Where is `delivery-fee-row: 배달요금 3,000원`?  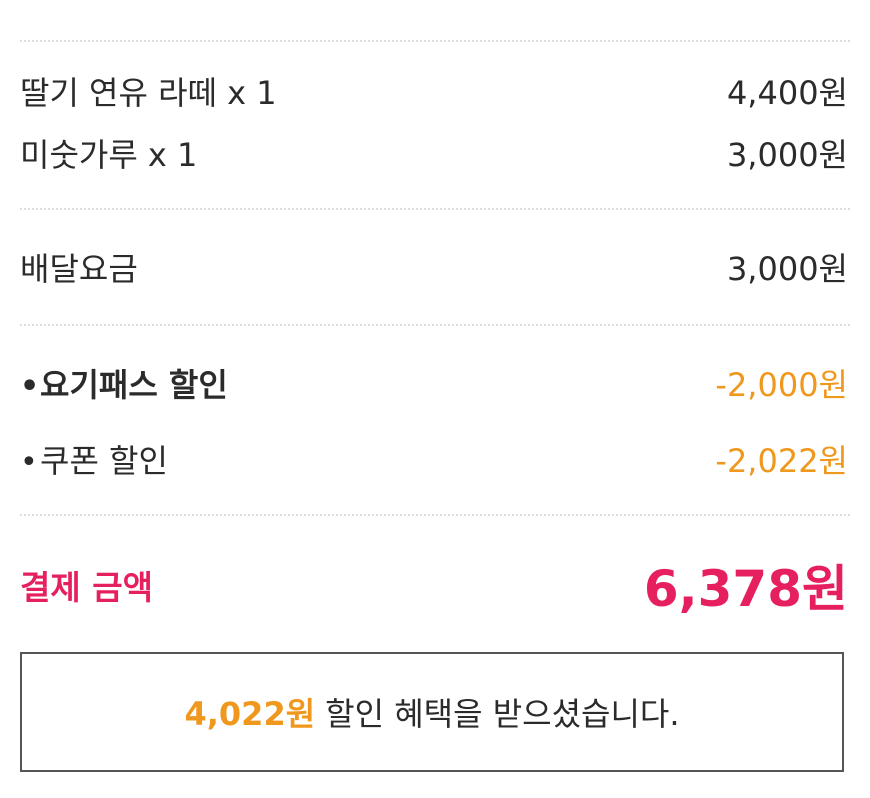 delivery-fee-row: 배달요금 3,000원 is located at coordinates (434, 267).